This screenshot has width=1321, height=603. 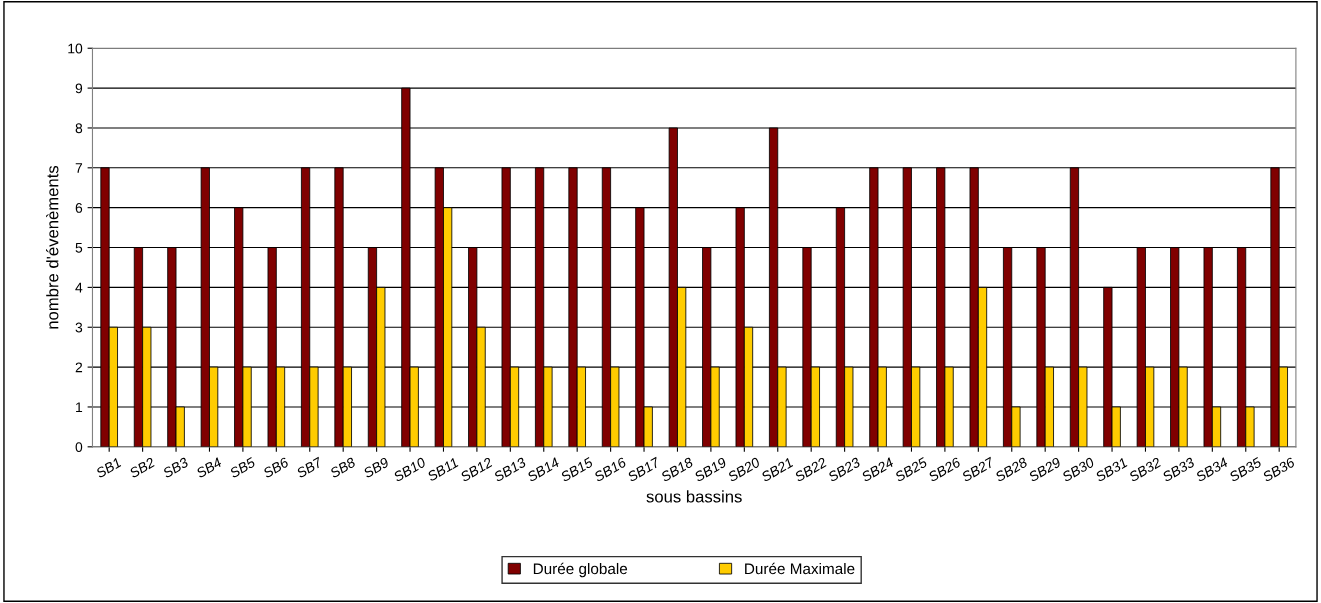 I want to click on x-tick-label: SB21, so click(x=777, y=470).